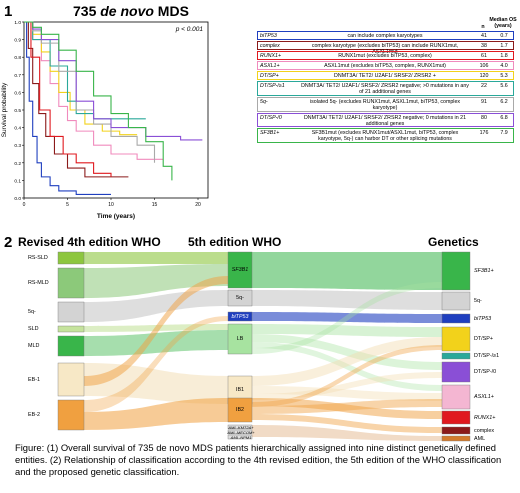  Describe the element at coordinates (241, 427) in the screenshot. I see `mid-node-label: AML-KMT2A+` at that location.